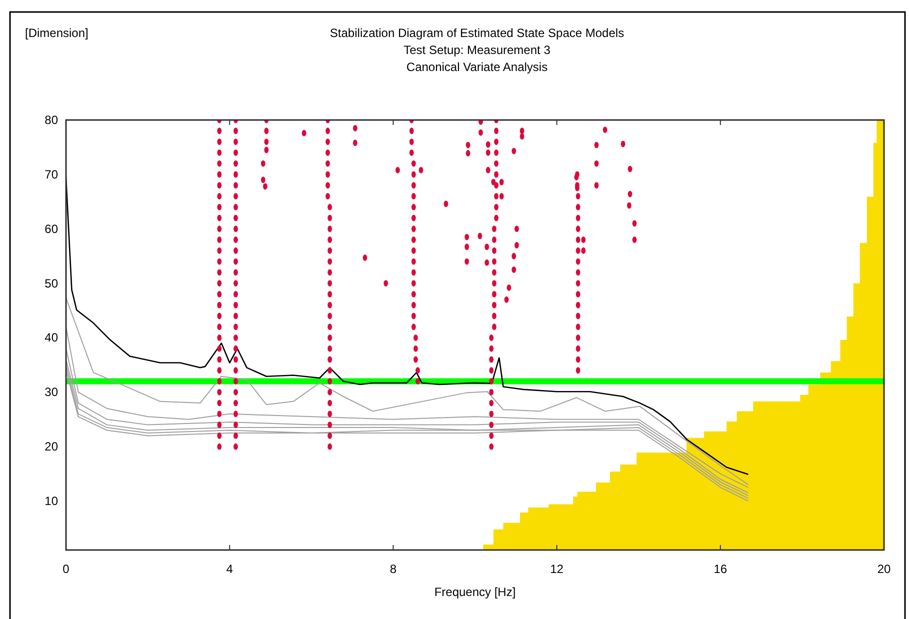  Describe the element at coordinates (51, 337) in the screenshot. I see `y-tick-label: 40` at that location.